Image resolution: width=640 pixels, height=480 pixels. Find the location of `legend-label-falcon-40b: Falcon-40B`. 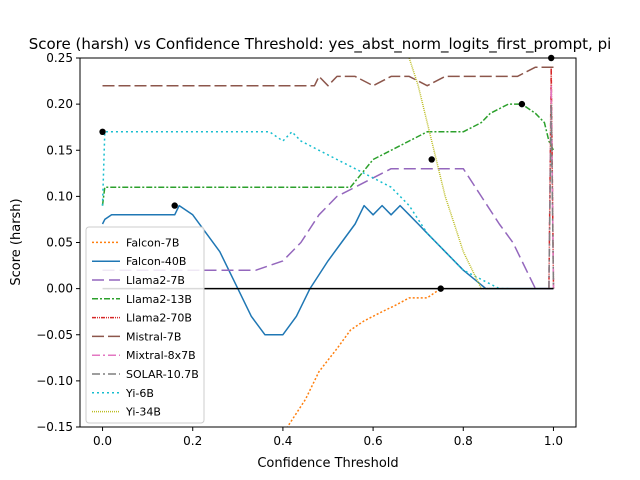

legend-label-falcon-40b: Falcon-40B is located at coordinates (156, 261).